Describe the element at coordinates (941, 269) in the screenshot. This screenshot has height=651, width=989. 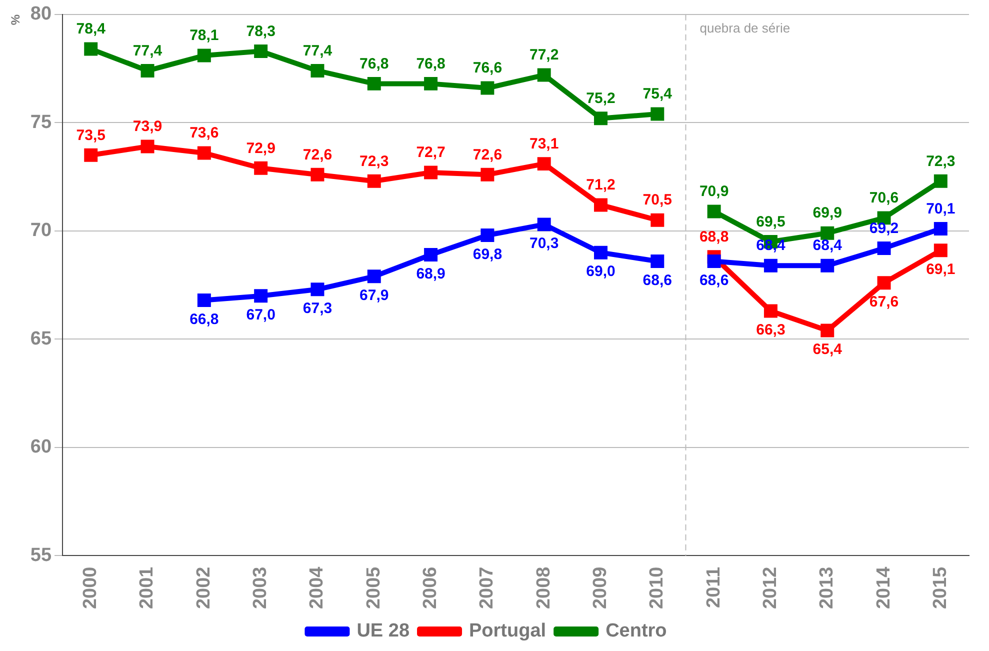
I see `data-label: 69,1` at that location.